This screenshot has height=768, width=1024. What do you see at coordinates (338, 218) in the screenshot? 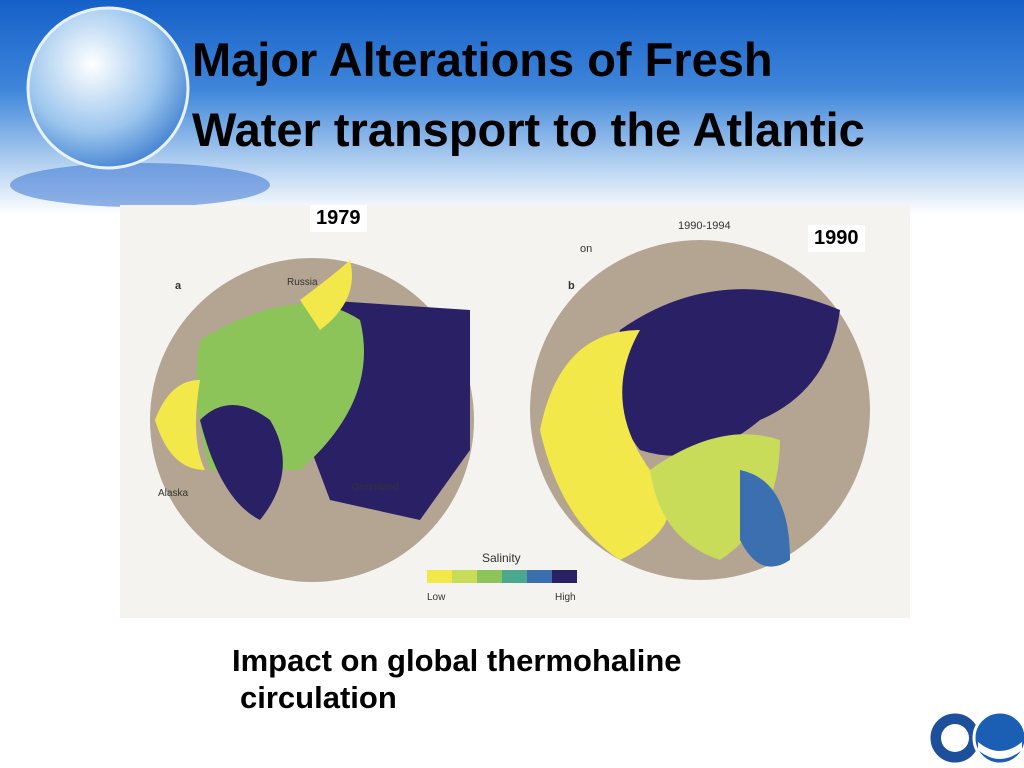
I see `year-label: 1979` at bounding box center [338, 218].